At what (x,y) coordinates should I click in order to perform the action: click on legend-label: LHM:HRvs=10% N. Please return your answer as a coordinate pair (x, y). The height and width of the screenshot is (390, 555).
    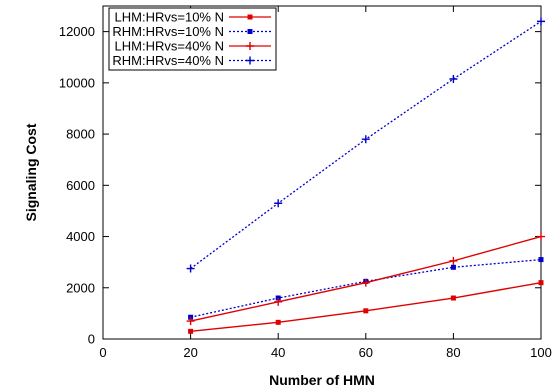
    Looking at the image, I should click on (169, 17).